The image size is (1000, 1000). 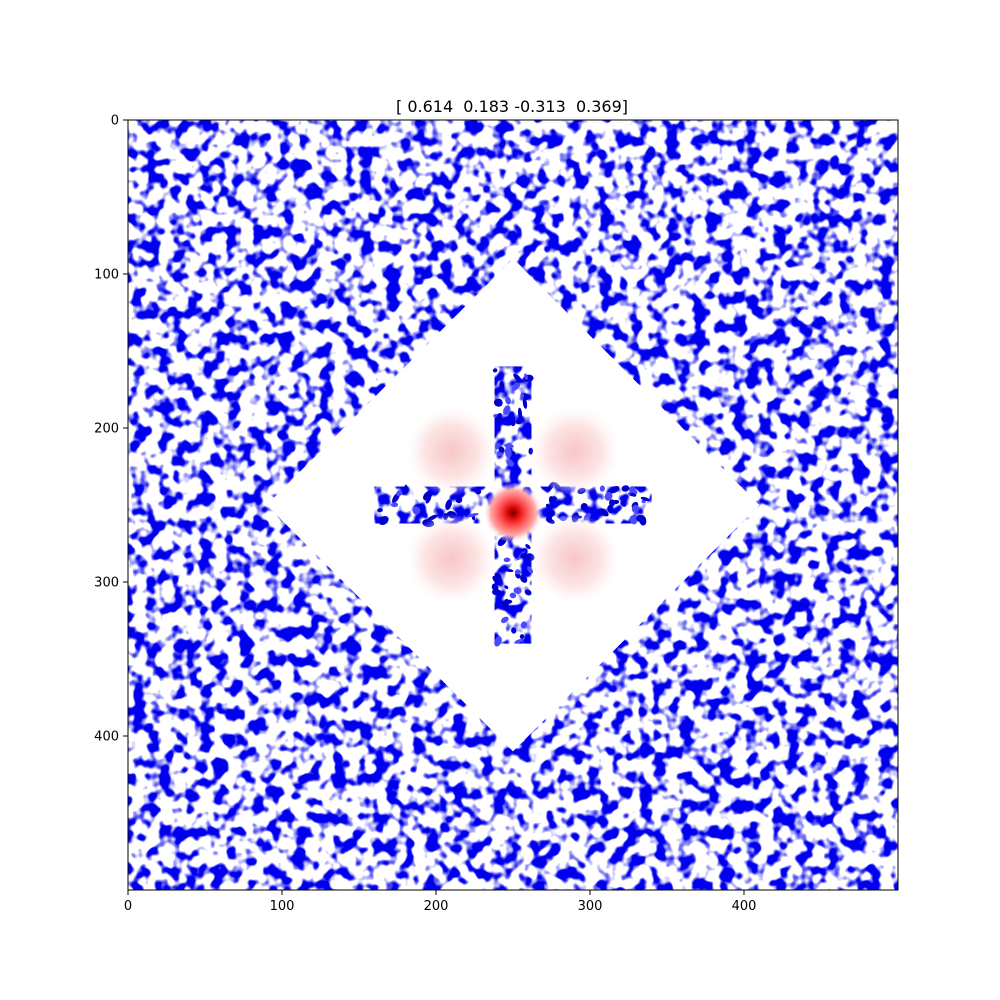 I want to click on central-cross-noise, so click(x=513, y=507).